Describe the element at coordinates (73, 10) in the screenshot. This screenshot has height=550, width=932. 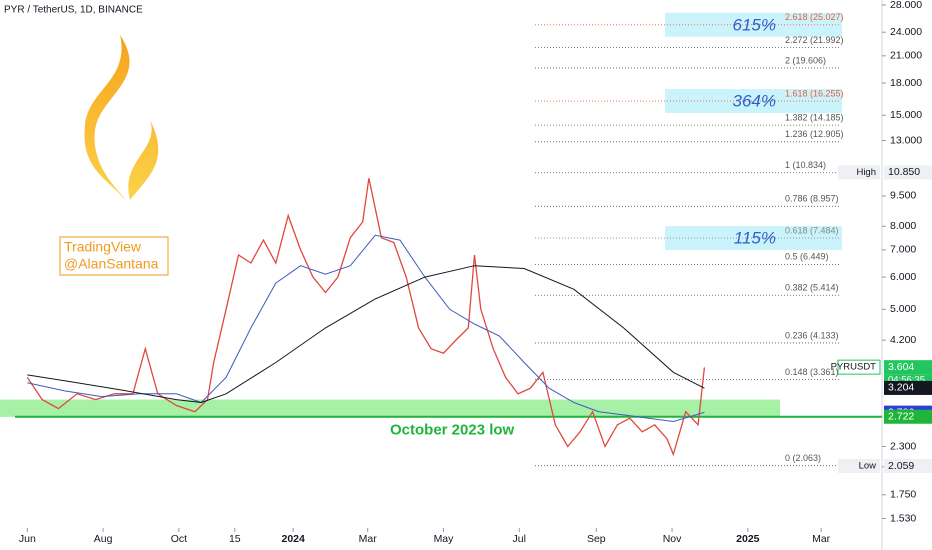
I see `chart-title: PYR / TetherUS, 1D, BINANCE` at that location.